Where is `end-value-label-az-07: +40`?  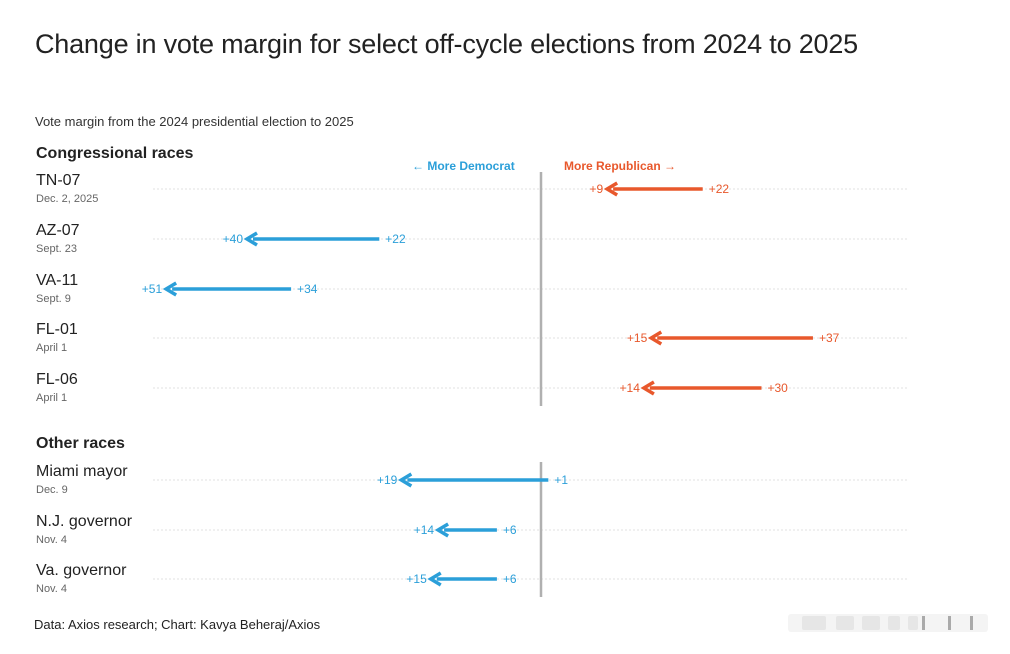
end-value-label-az-07: +40 is located at coordinates (233, 239).